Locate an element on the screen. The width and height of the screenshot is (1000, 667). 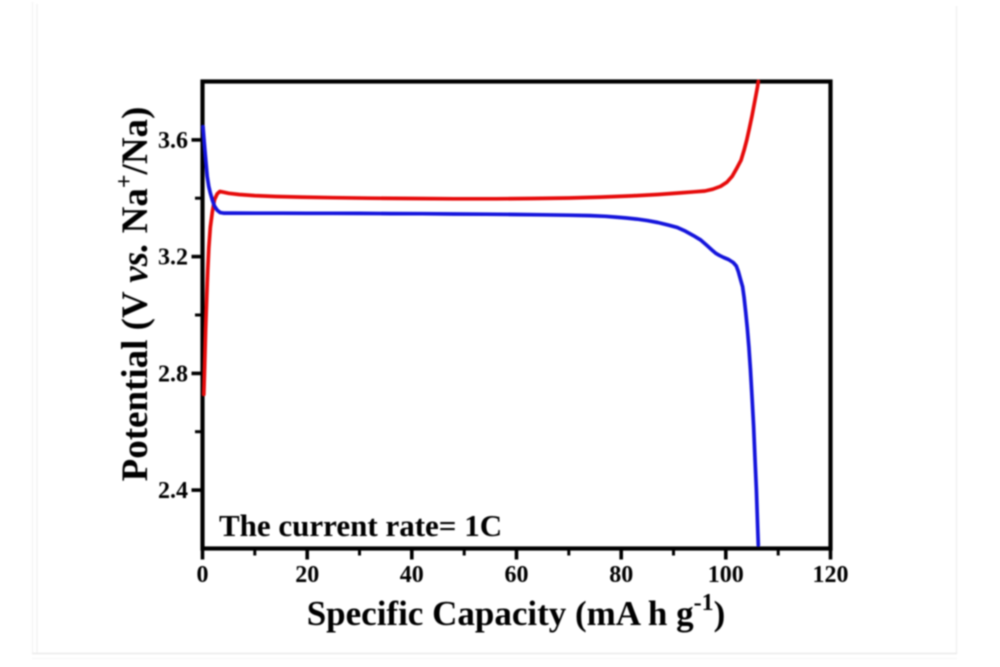
svg-text: 3.6 is located at coordinates (173, 141).